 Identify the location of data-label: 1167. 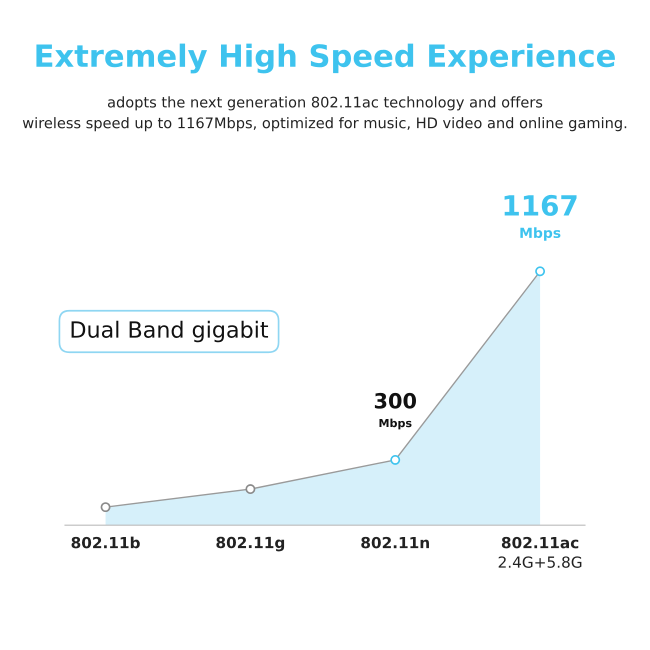
(540, 205).